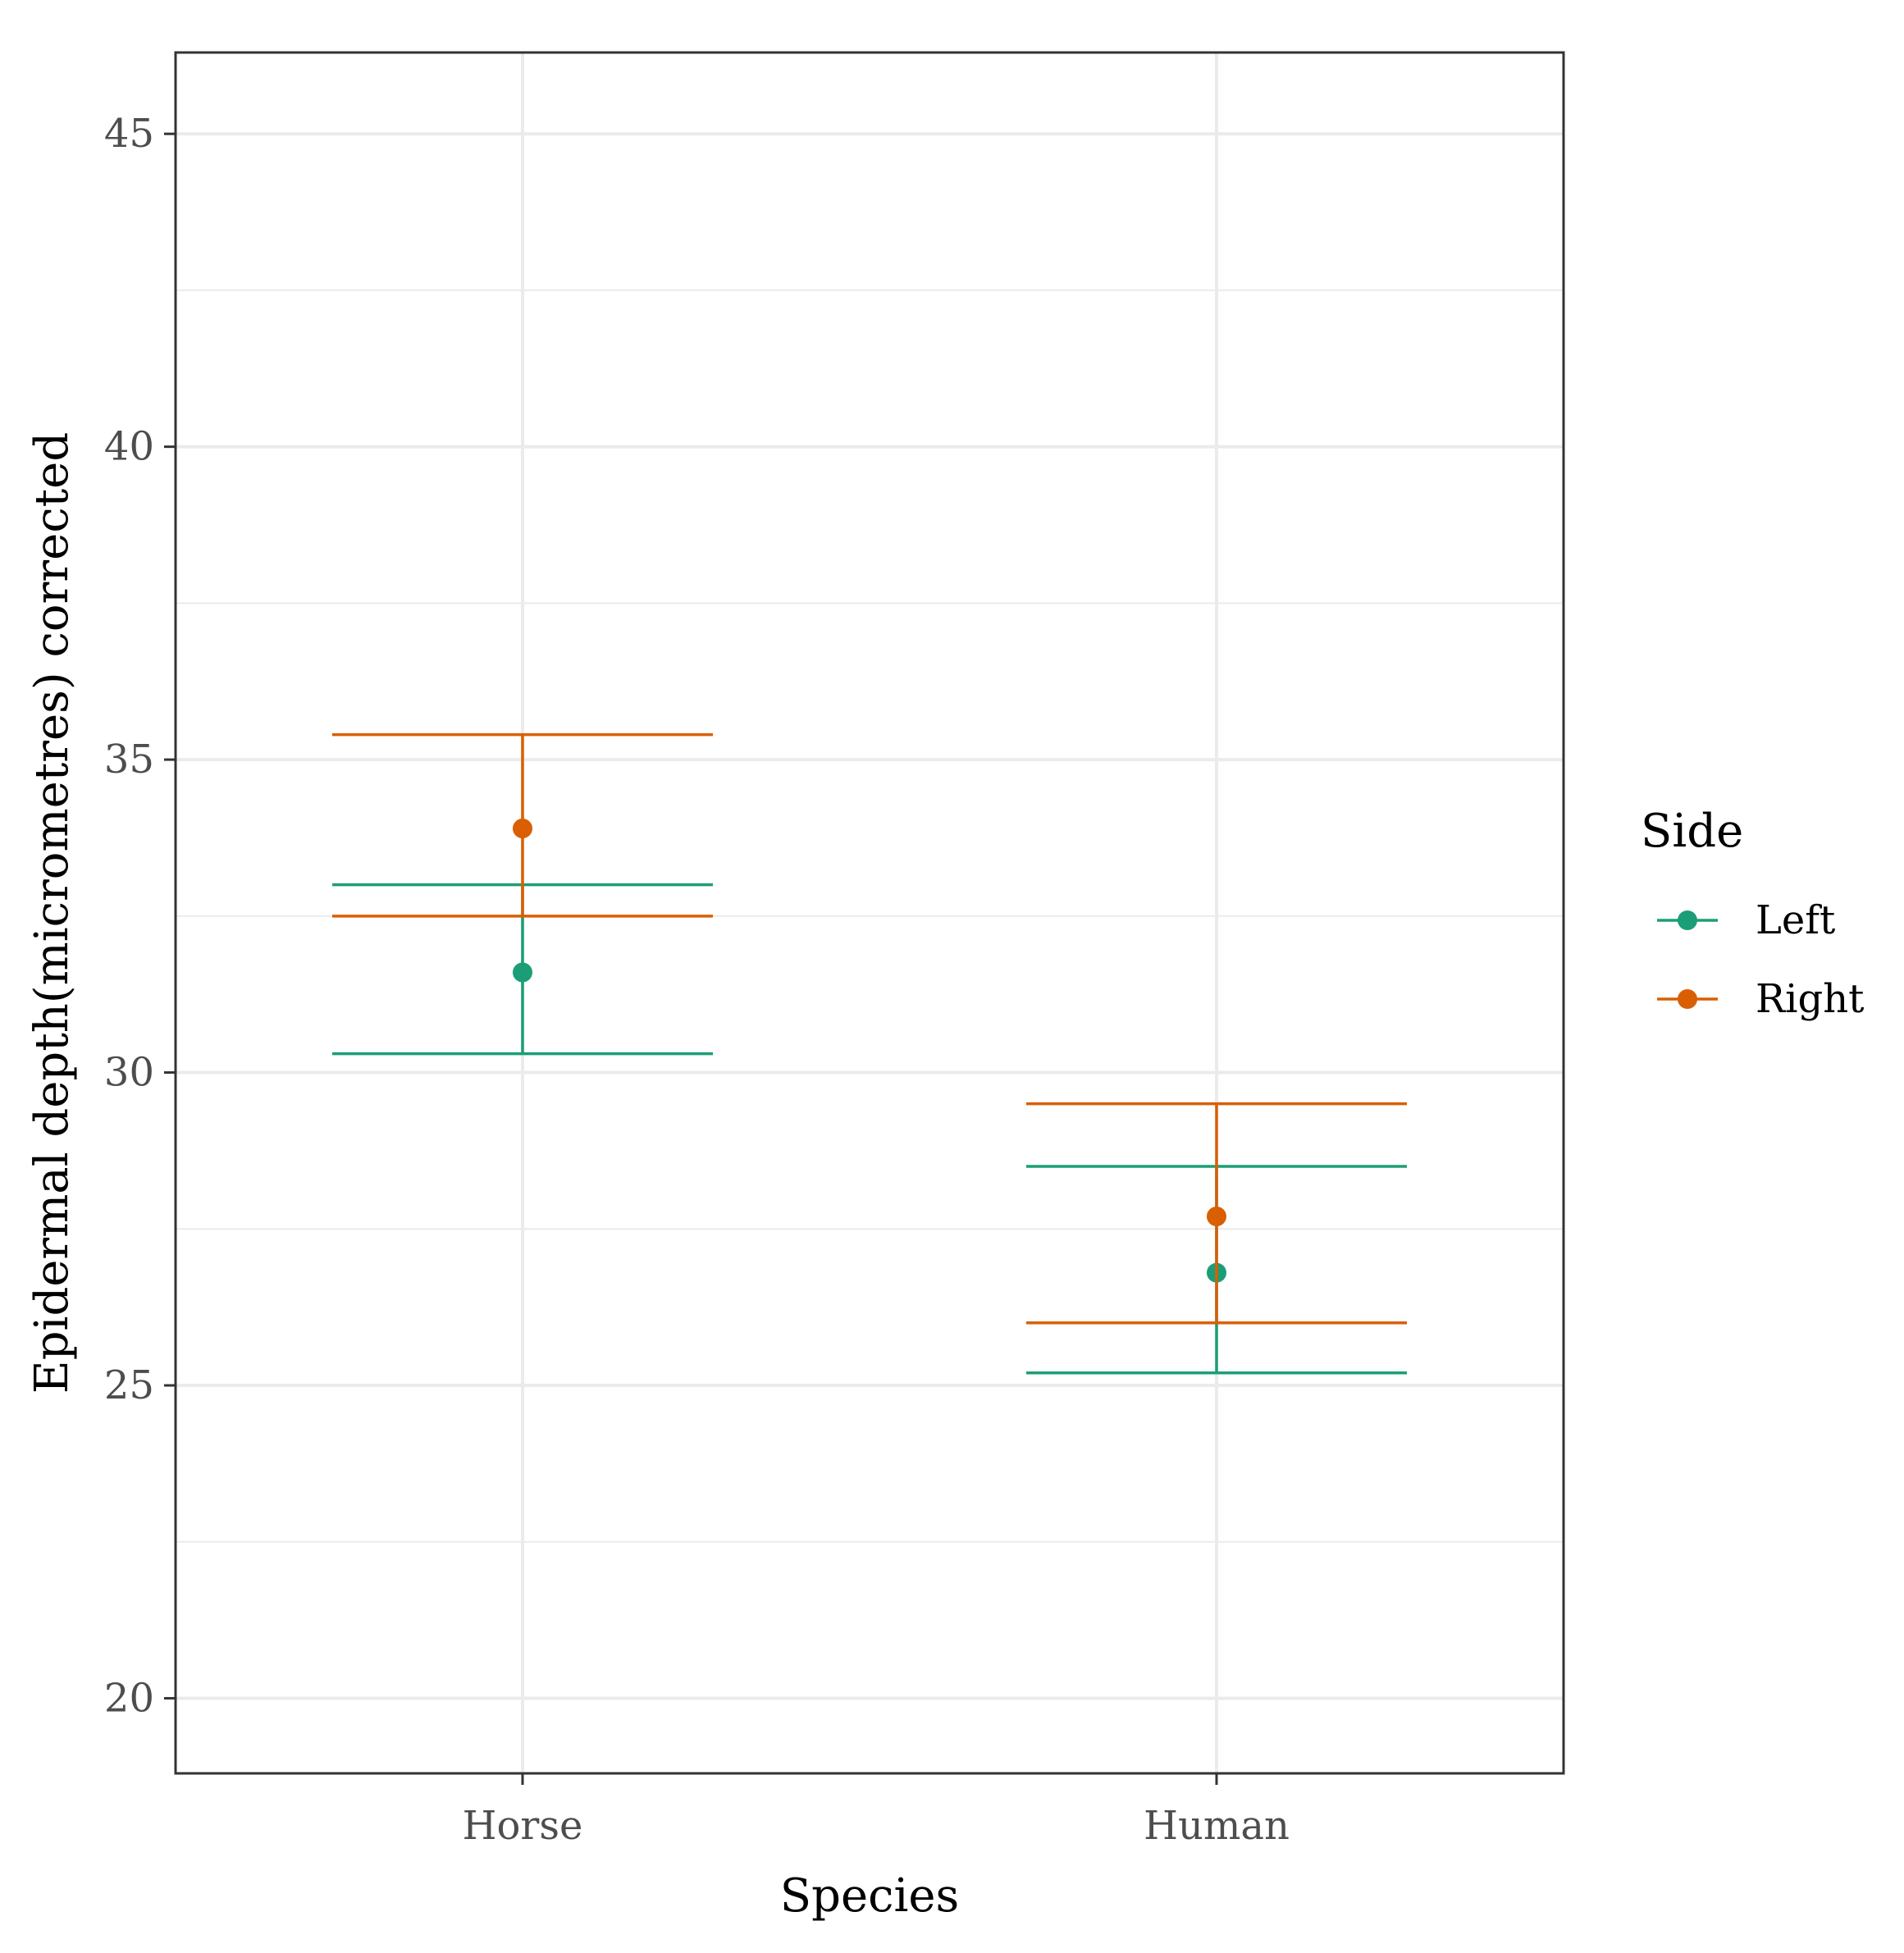 Image resolution: width=1904 pixels, height=1953 pixels. What do you see at coordinates (1810, 999) in the screenshot?
I see `legend-label-right: Right` at bounding box center [1810, 999].